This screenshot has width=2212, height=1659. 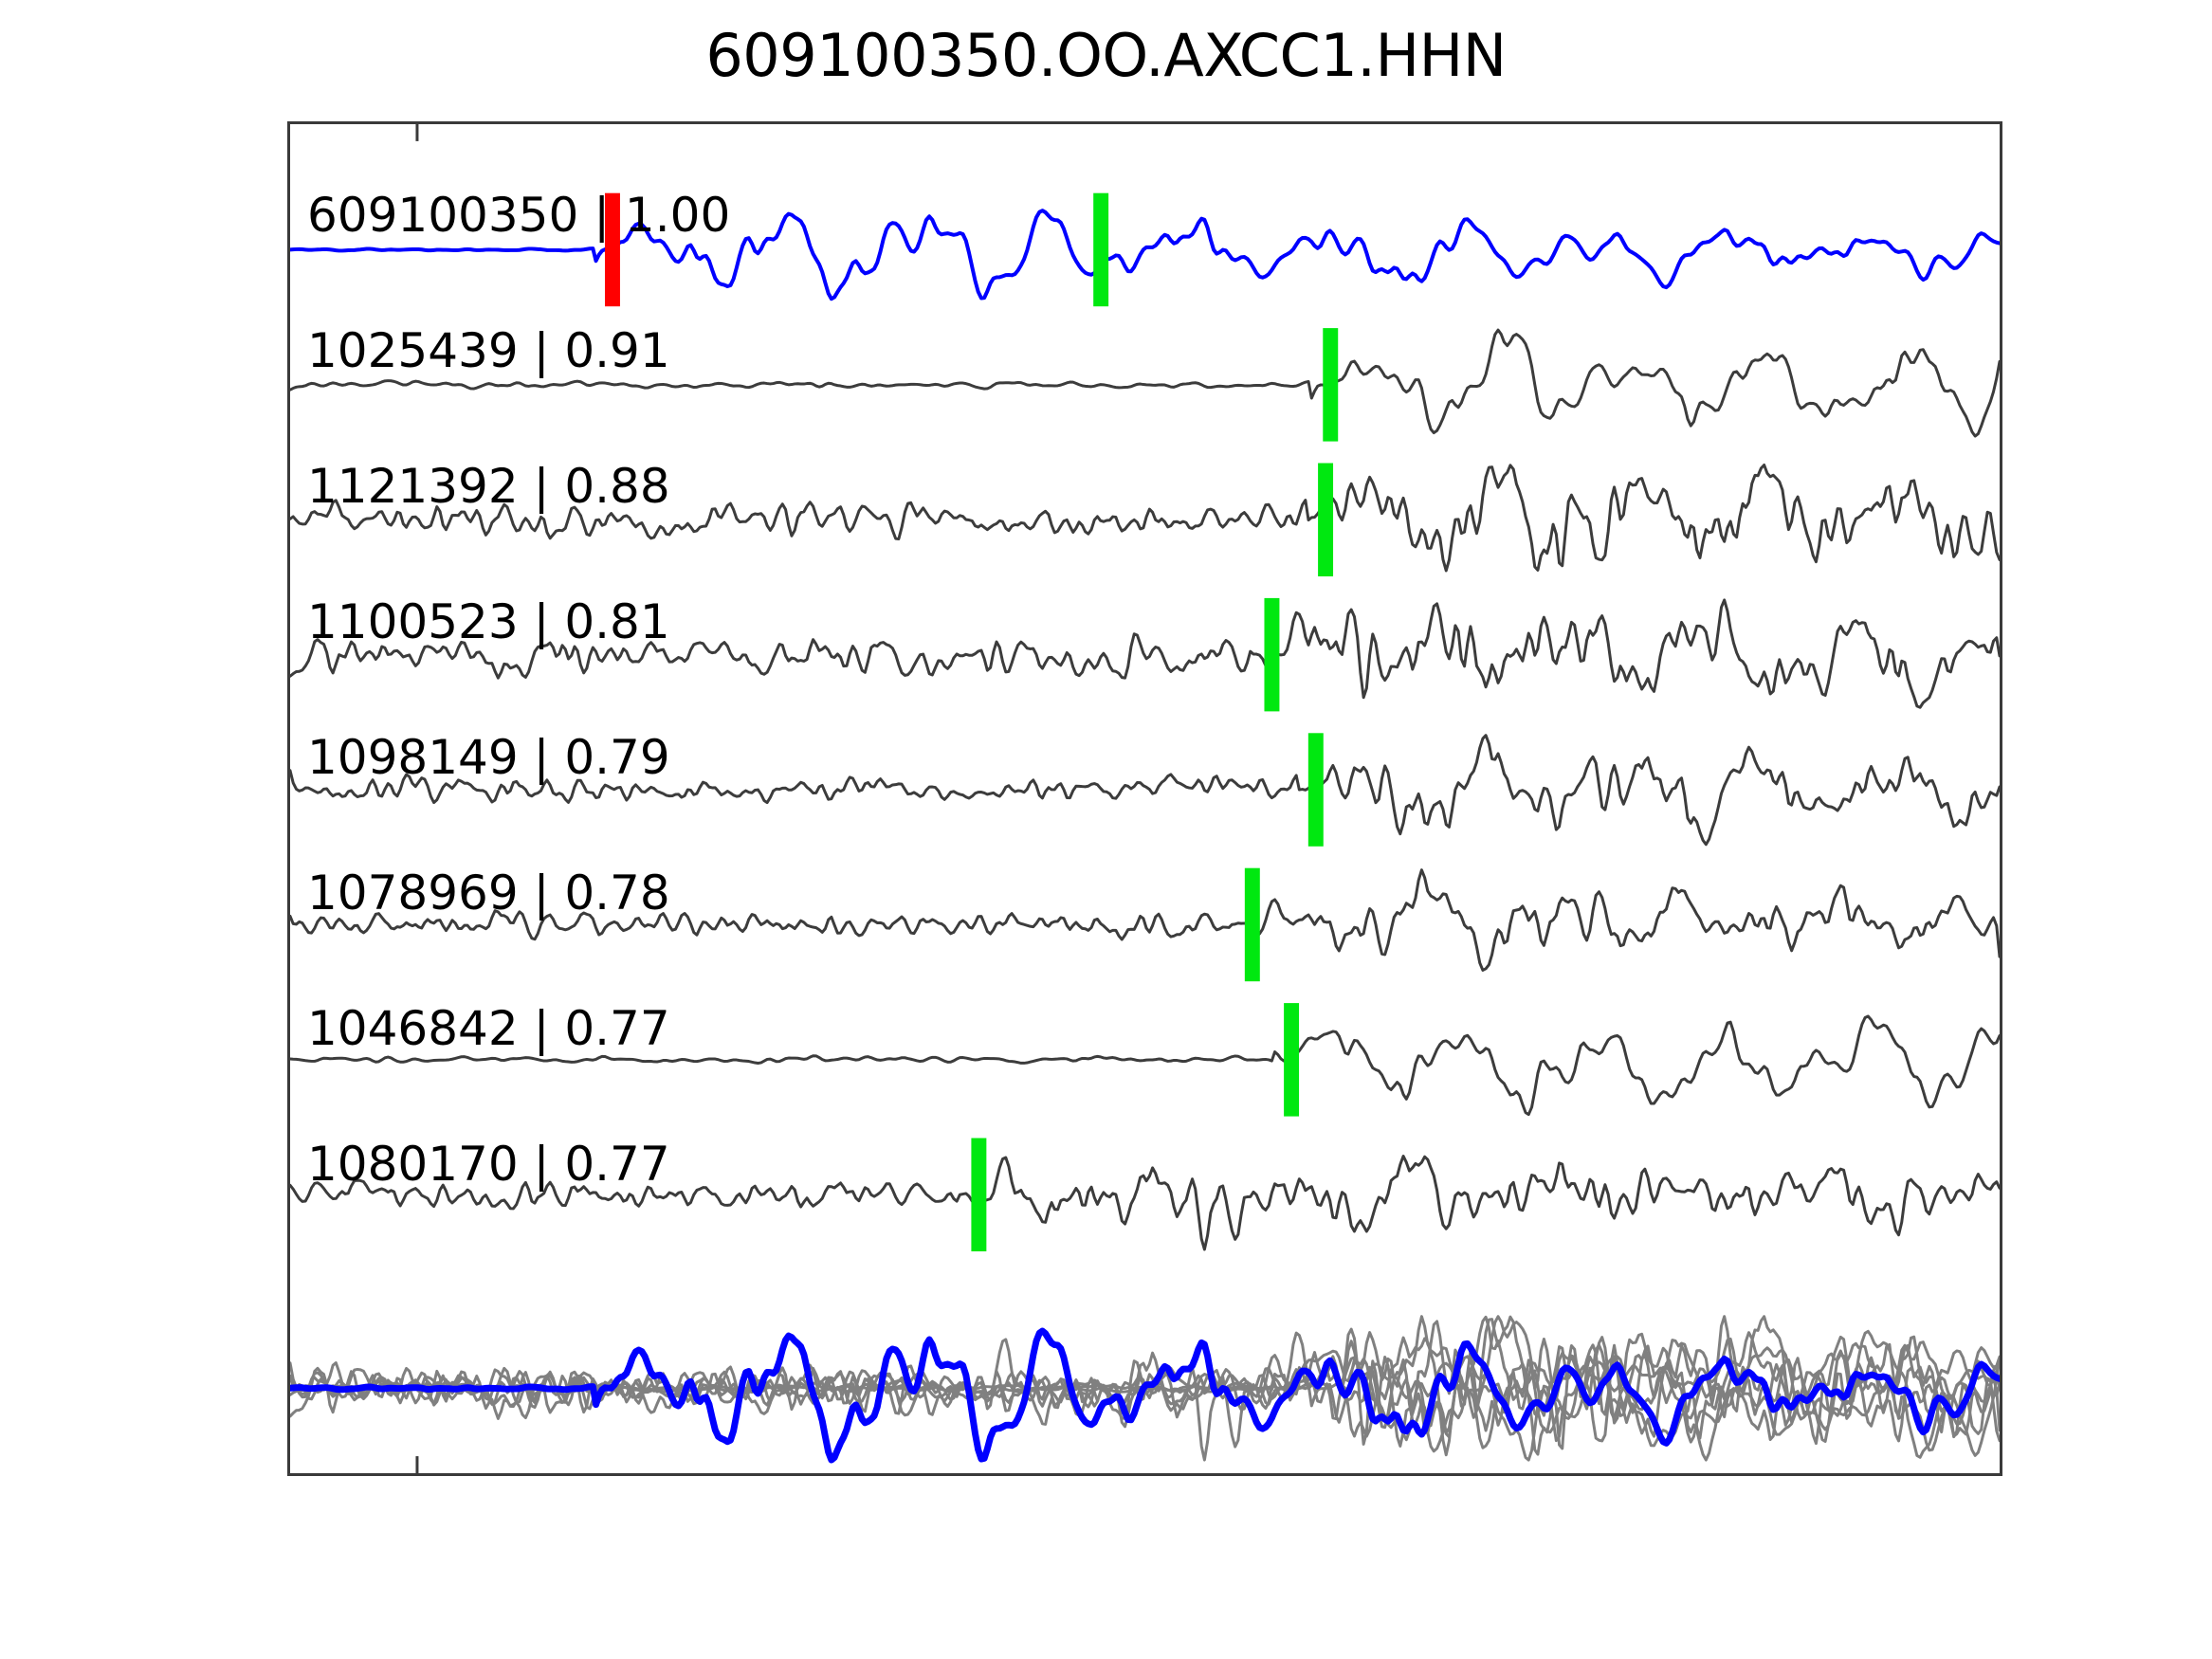 What do you see at coordinates (488, 486) in the screenshot?
I see `trace-label-1121392: 1121392 | 0.88` at bounding box center [488, 486].